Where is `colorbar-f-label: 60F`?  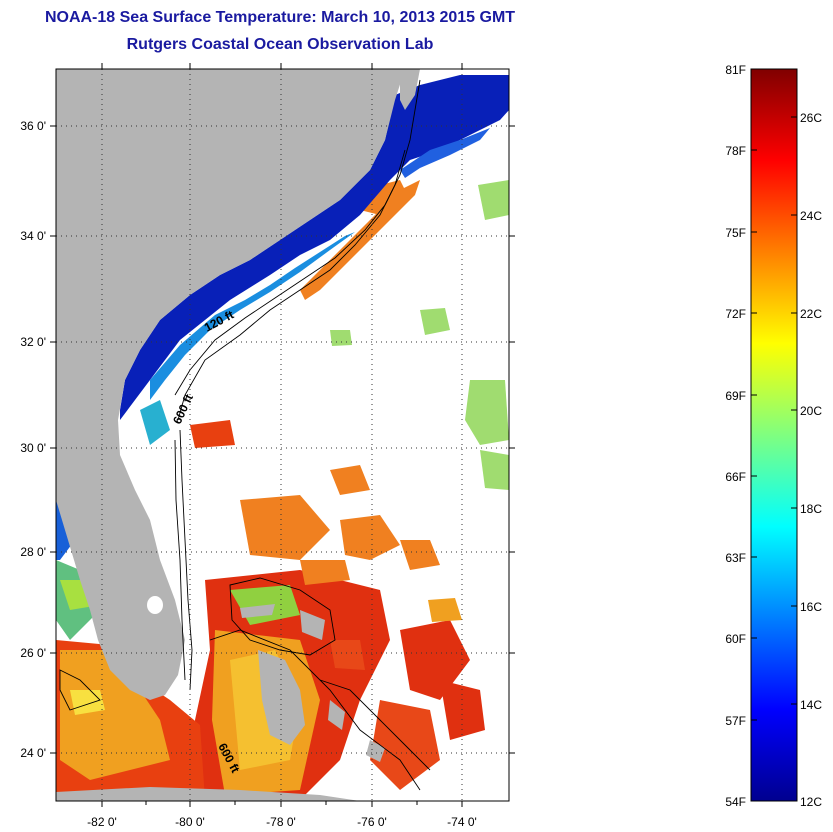
colorbar-f-label: 60F is located at coordinates (735, 639).